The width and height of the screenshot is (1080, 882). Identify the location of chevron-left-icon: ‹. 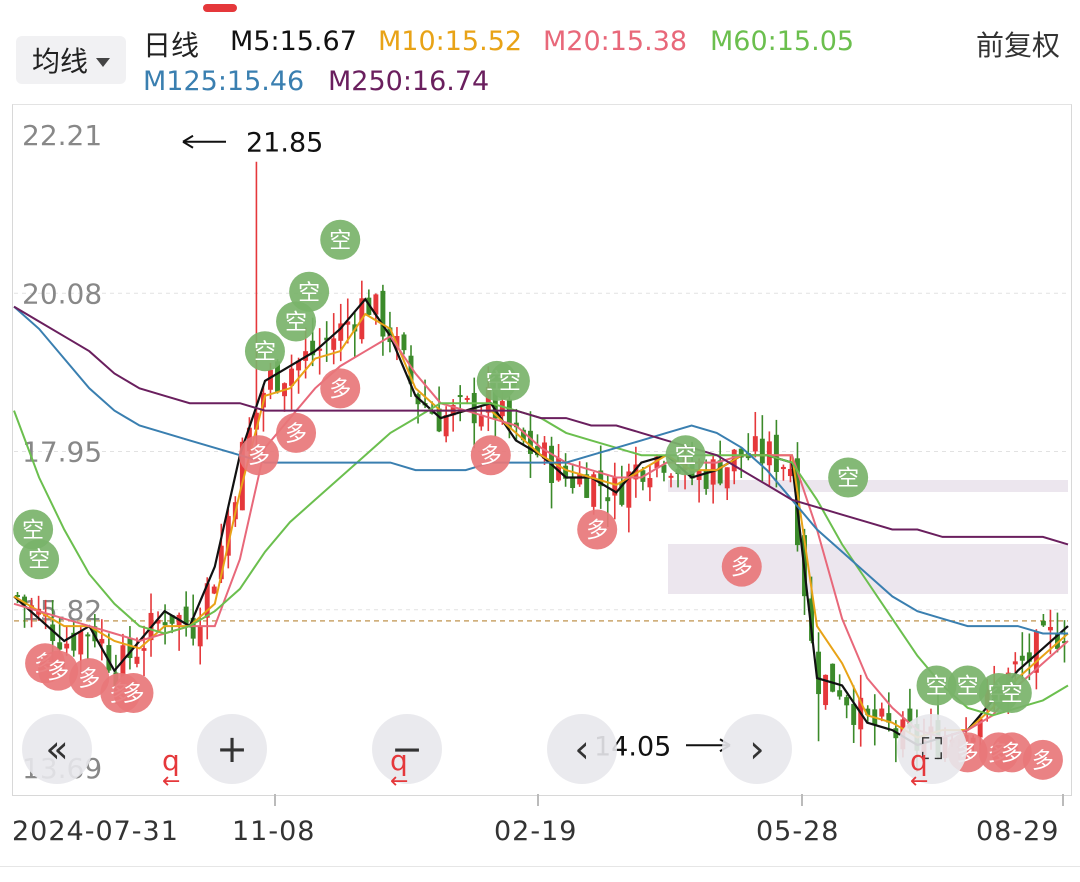
(582, 749).